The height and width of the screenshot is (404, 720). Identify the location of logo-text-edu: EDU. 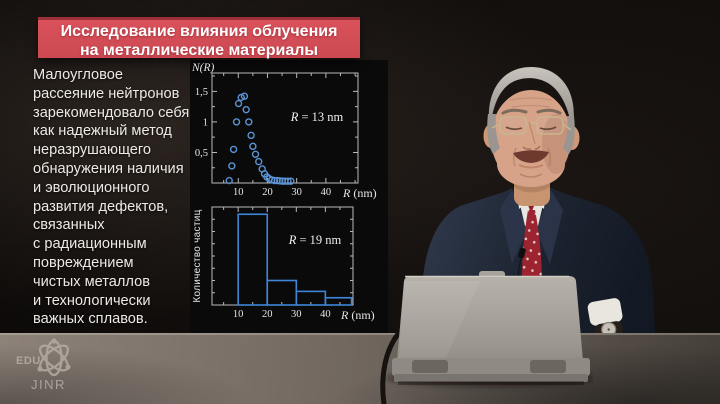
(28, 361).